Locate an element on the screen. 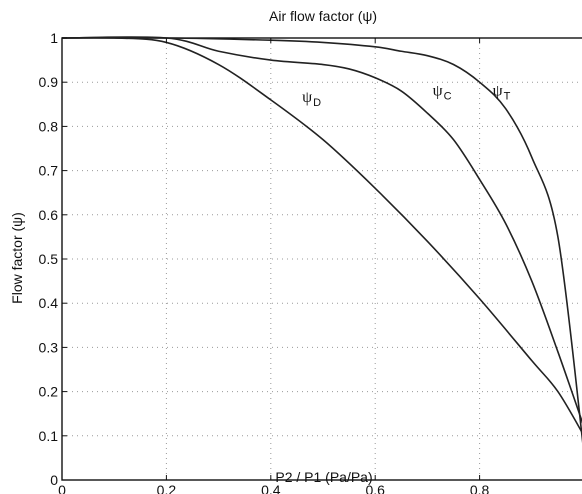 Image resolution: width=582 pixels, height=494 pixels. y-tick-label: 0.5 is located at coordinates (49, 259).